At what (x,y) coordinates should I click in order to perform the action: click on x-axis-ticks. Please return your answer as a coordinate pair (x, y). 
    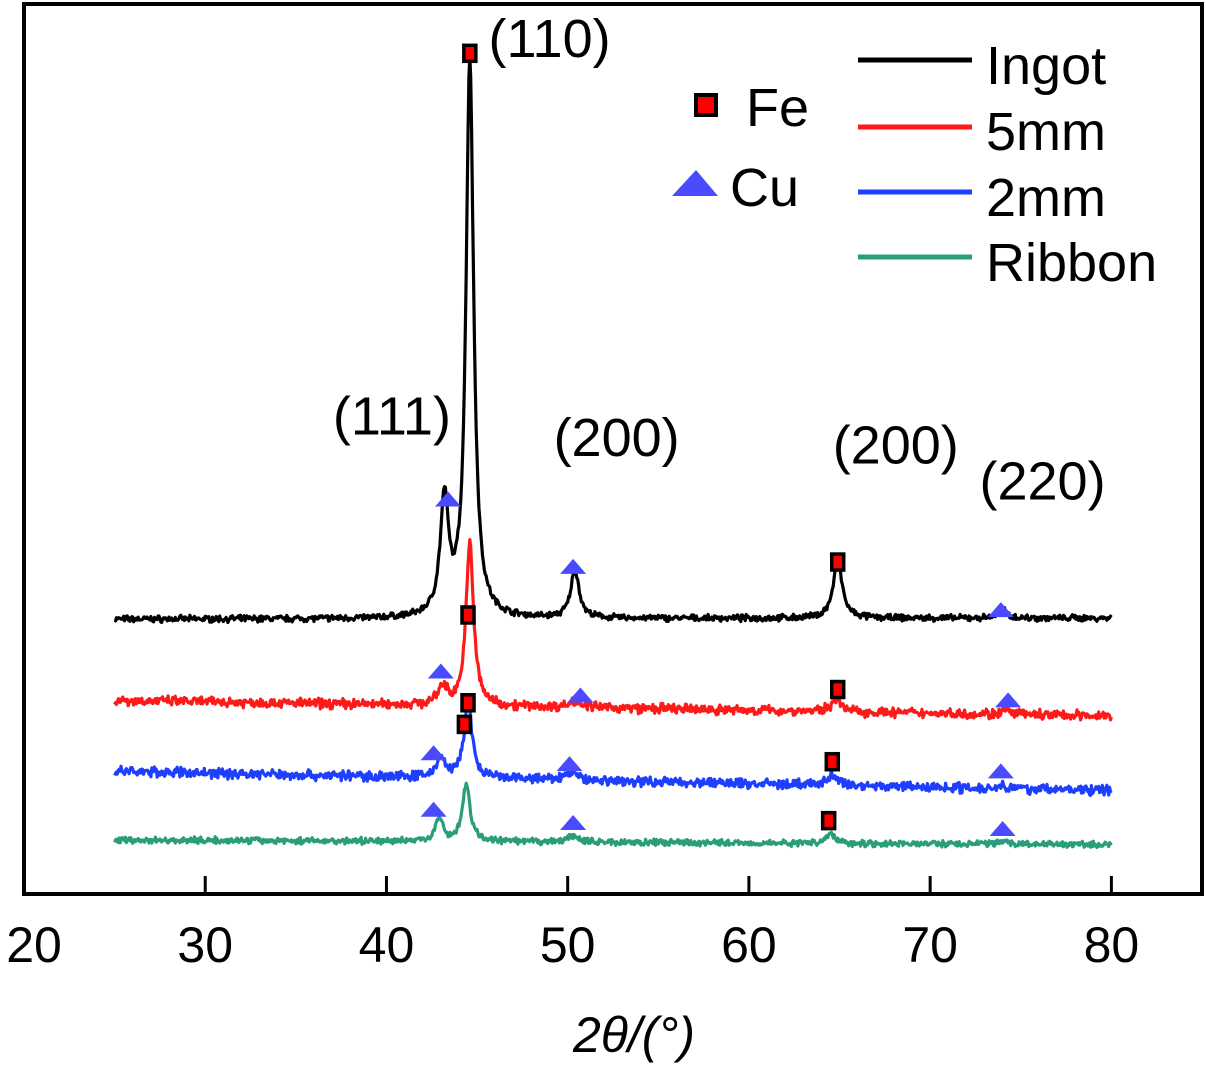
    Looking at the image, I should click on (567, 885).